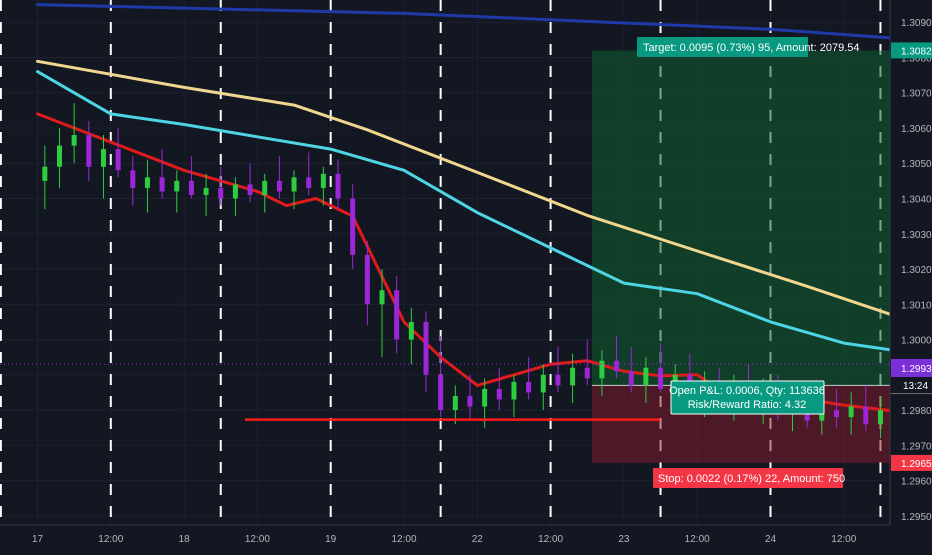 The height and width of the screenshot is (555, 932). What do you see at coordinates (771, 539) in the screenshot?
I see `time-tick-label: 24` at bounding box center [771, 539].